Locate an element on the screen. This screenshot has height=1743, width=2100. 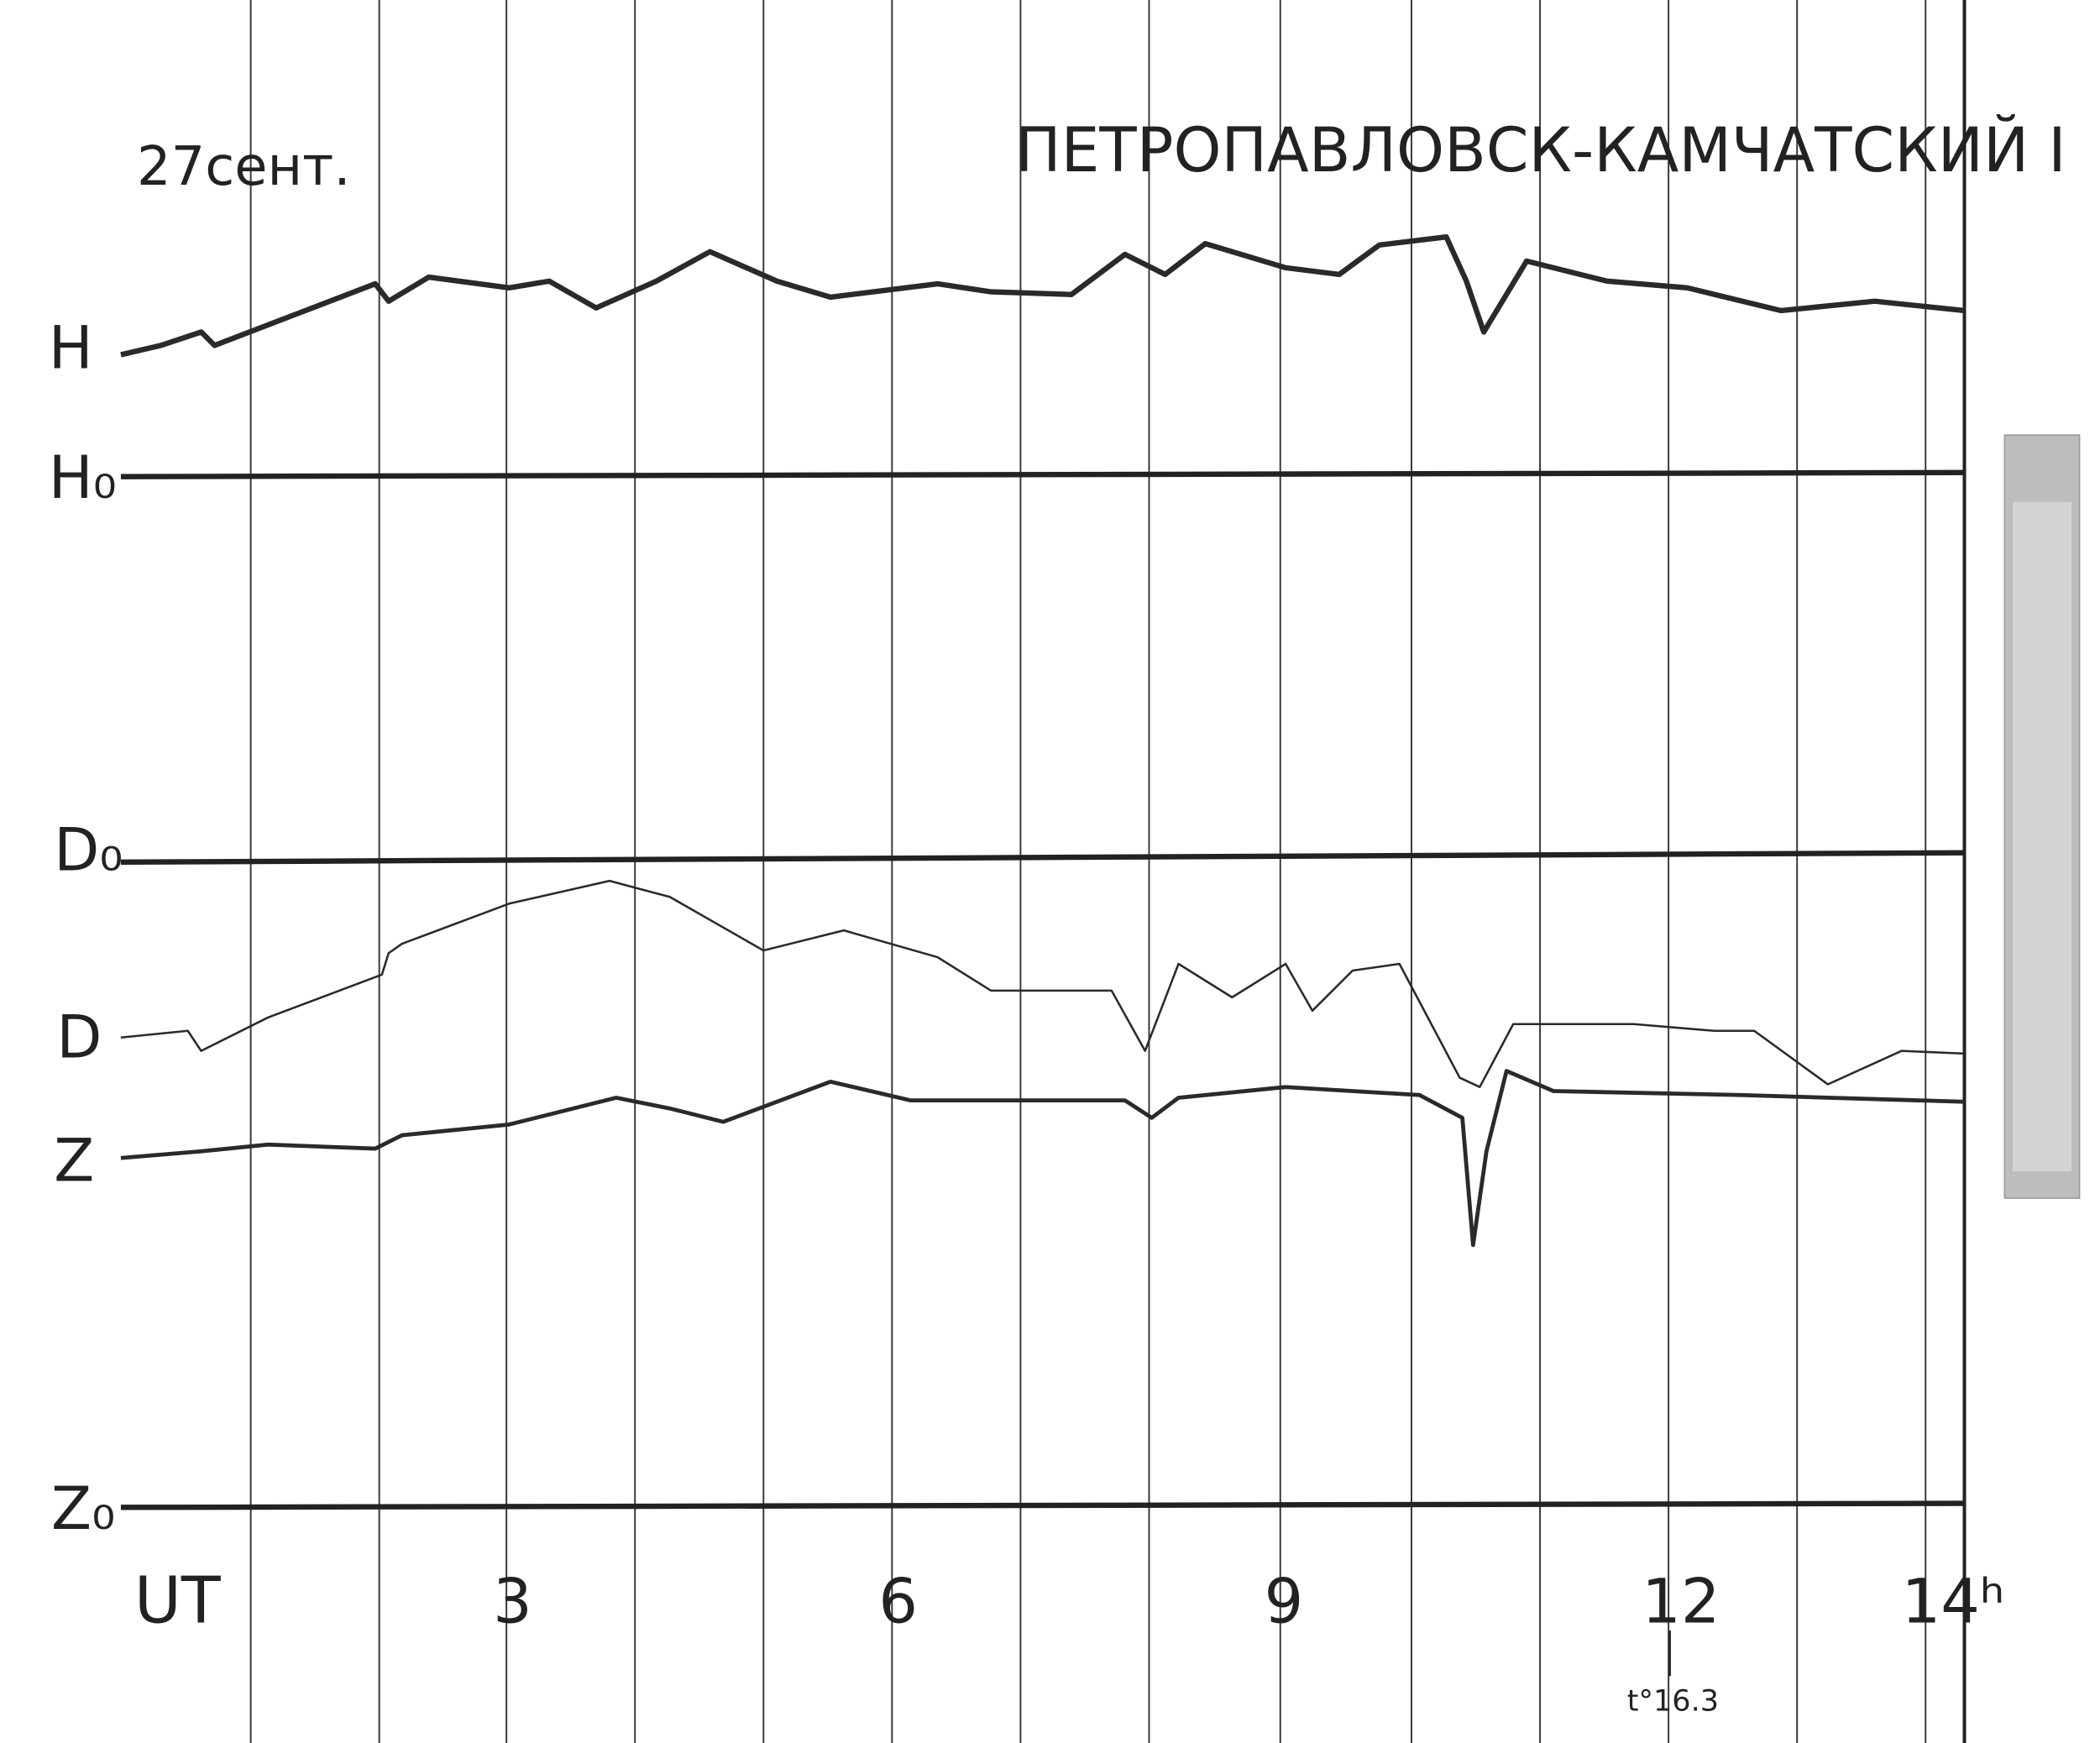
temperature-note: t°16.3 is located at coordinates (1673, 1702).